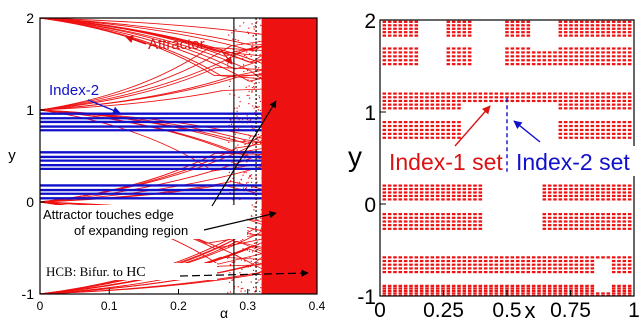 Image resolution: width=644 pixels, height=322 pixels. What do you see at coordinates (136, 40) in the screenshot?
I see `attractor-arrow-left` at bounding box center [136, 40].